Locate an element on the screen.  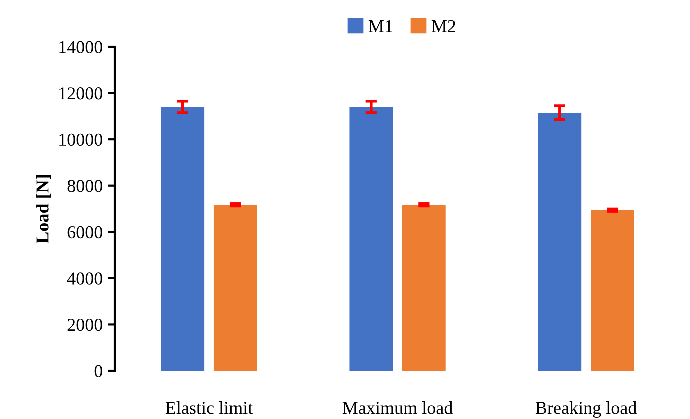
x-tick-label: Breaking load is located at coordinates (586, 410).